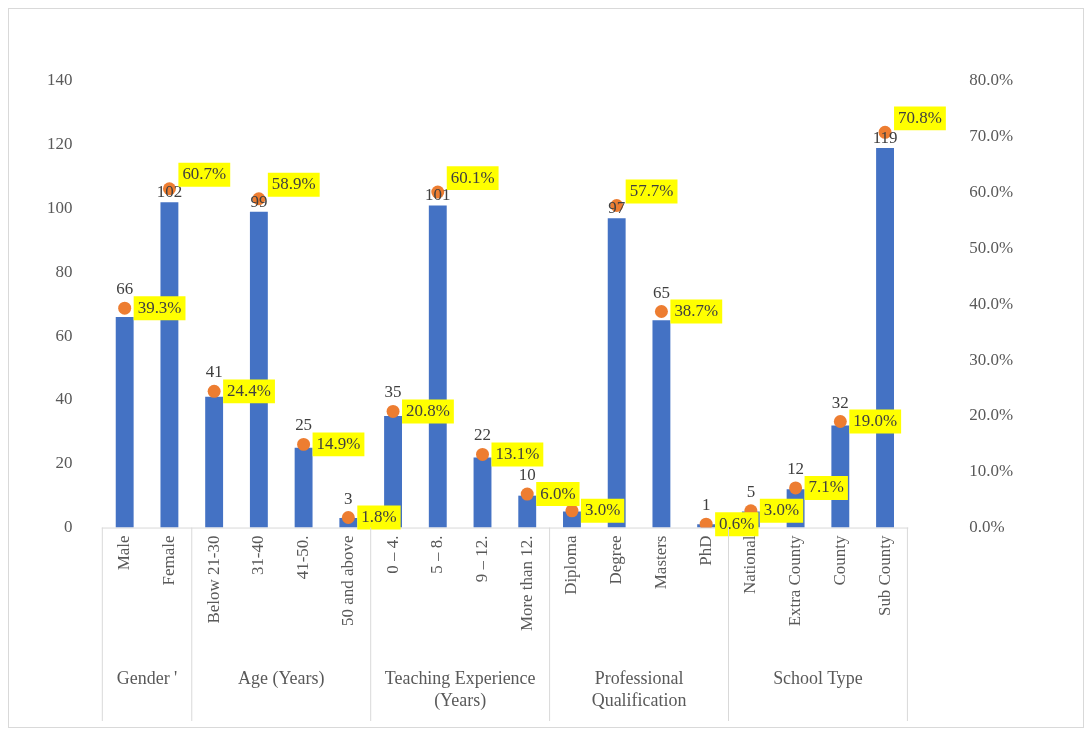 Image resolution: width=1092 pixels, height=740 pixels. I want to click on x-tick-label: National, so click(750, 564).